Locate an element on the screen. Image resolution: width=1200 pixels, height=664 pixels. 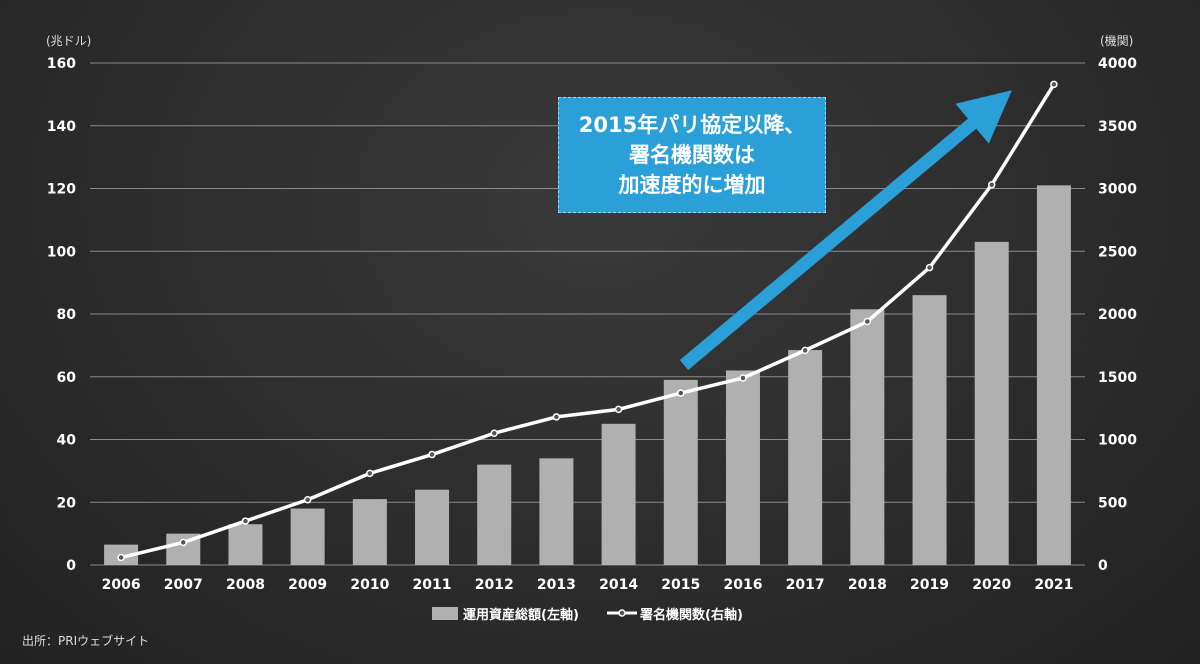
right-tick-label: 3000 is located at coordinates (1117, 190).